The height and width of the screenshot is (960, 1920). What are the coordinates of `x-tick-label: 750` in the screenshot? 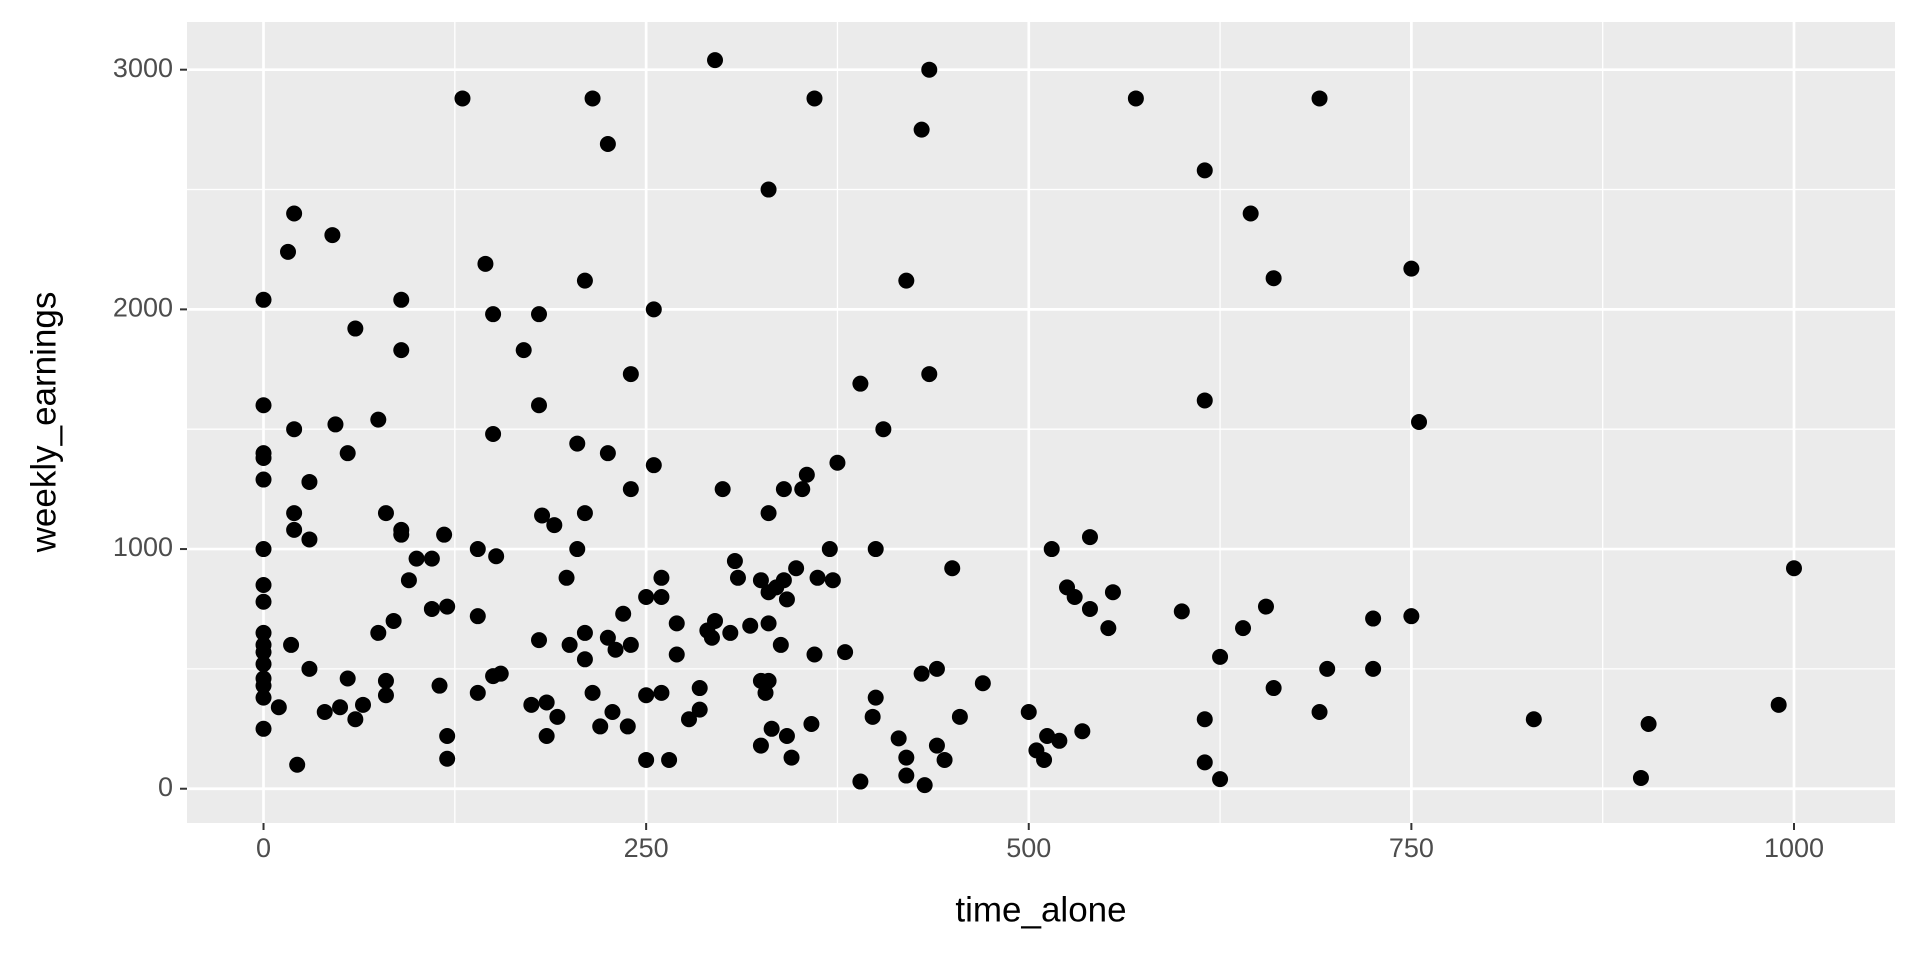 It's located at (1411, 848).